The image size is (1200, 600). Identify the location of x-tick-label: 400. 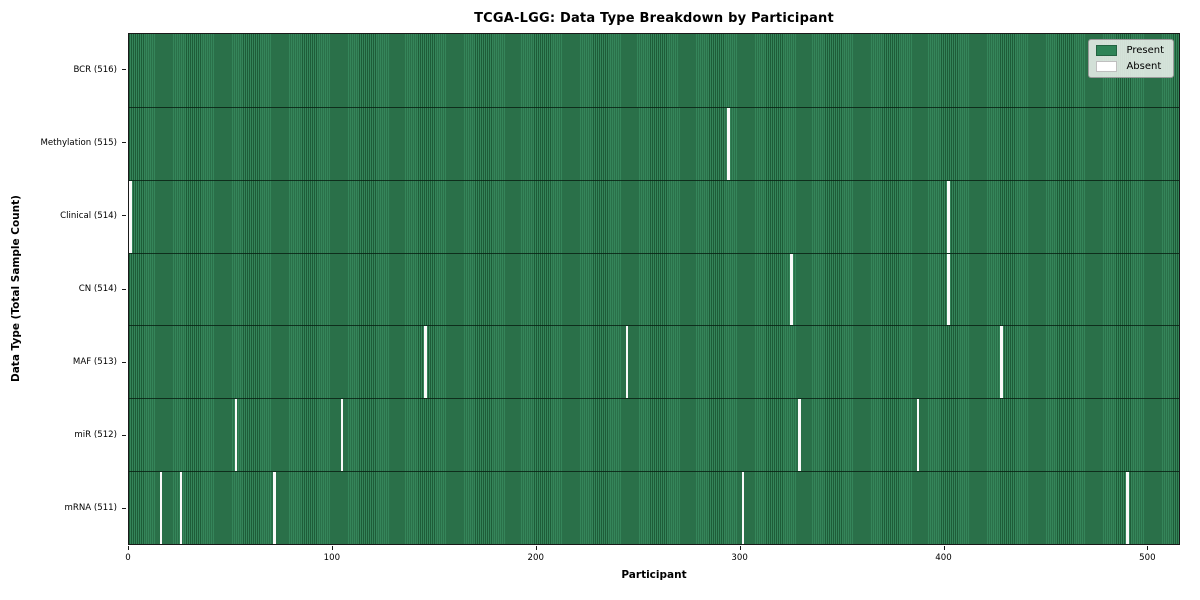
(943, 558).